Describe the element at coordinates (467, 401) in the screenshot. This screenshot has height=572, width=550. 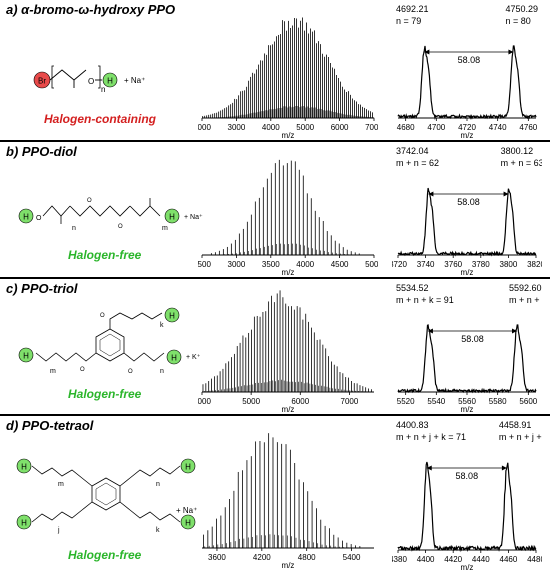
I see `x-tick-label: 5560` at that location.